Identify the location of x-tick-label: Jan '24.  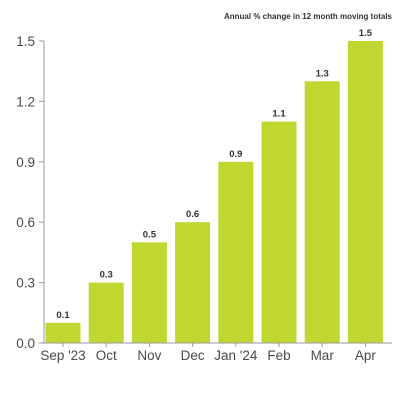
(236, 355).